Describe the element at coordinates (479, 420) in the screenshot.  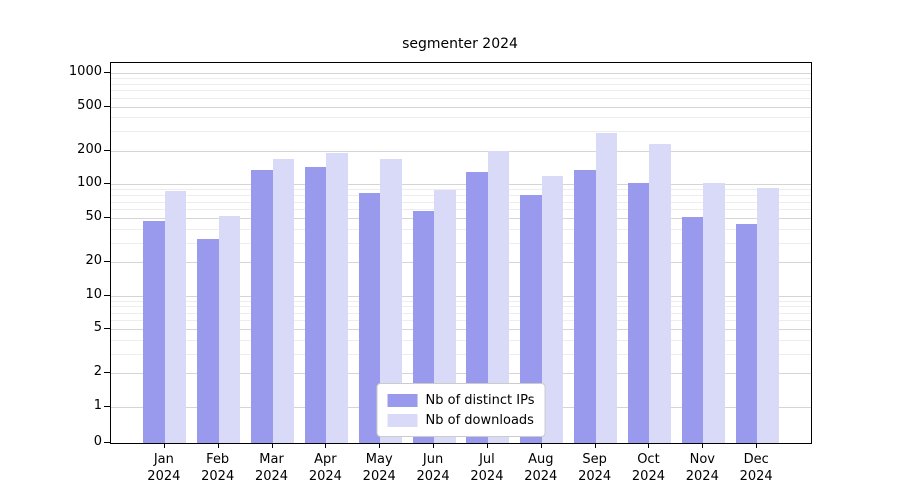
I see `legend-label: Nb of downloads` at that location.